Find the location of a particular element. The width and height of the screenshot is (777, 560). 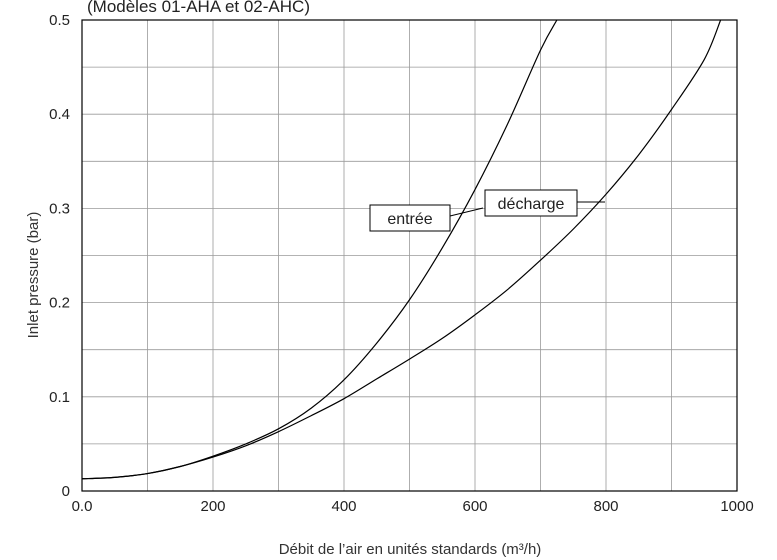

decharge-label-box is located at coordinates (531, 203).